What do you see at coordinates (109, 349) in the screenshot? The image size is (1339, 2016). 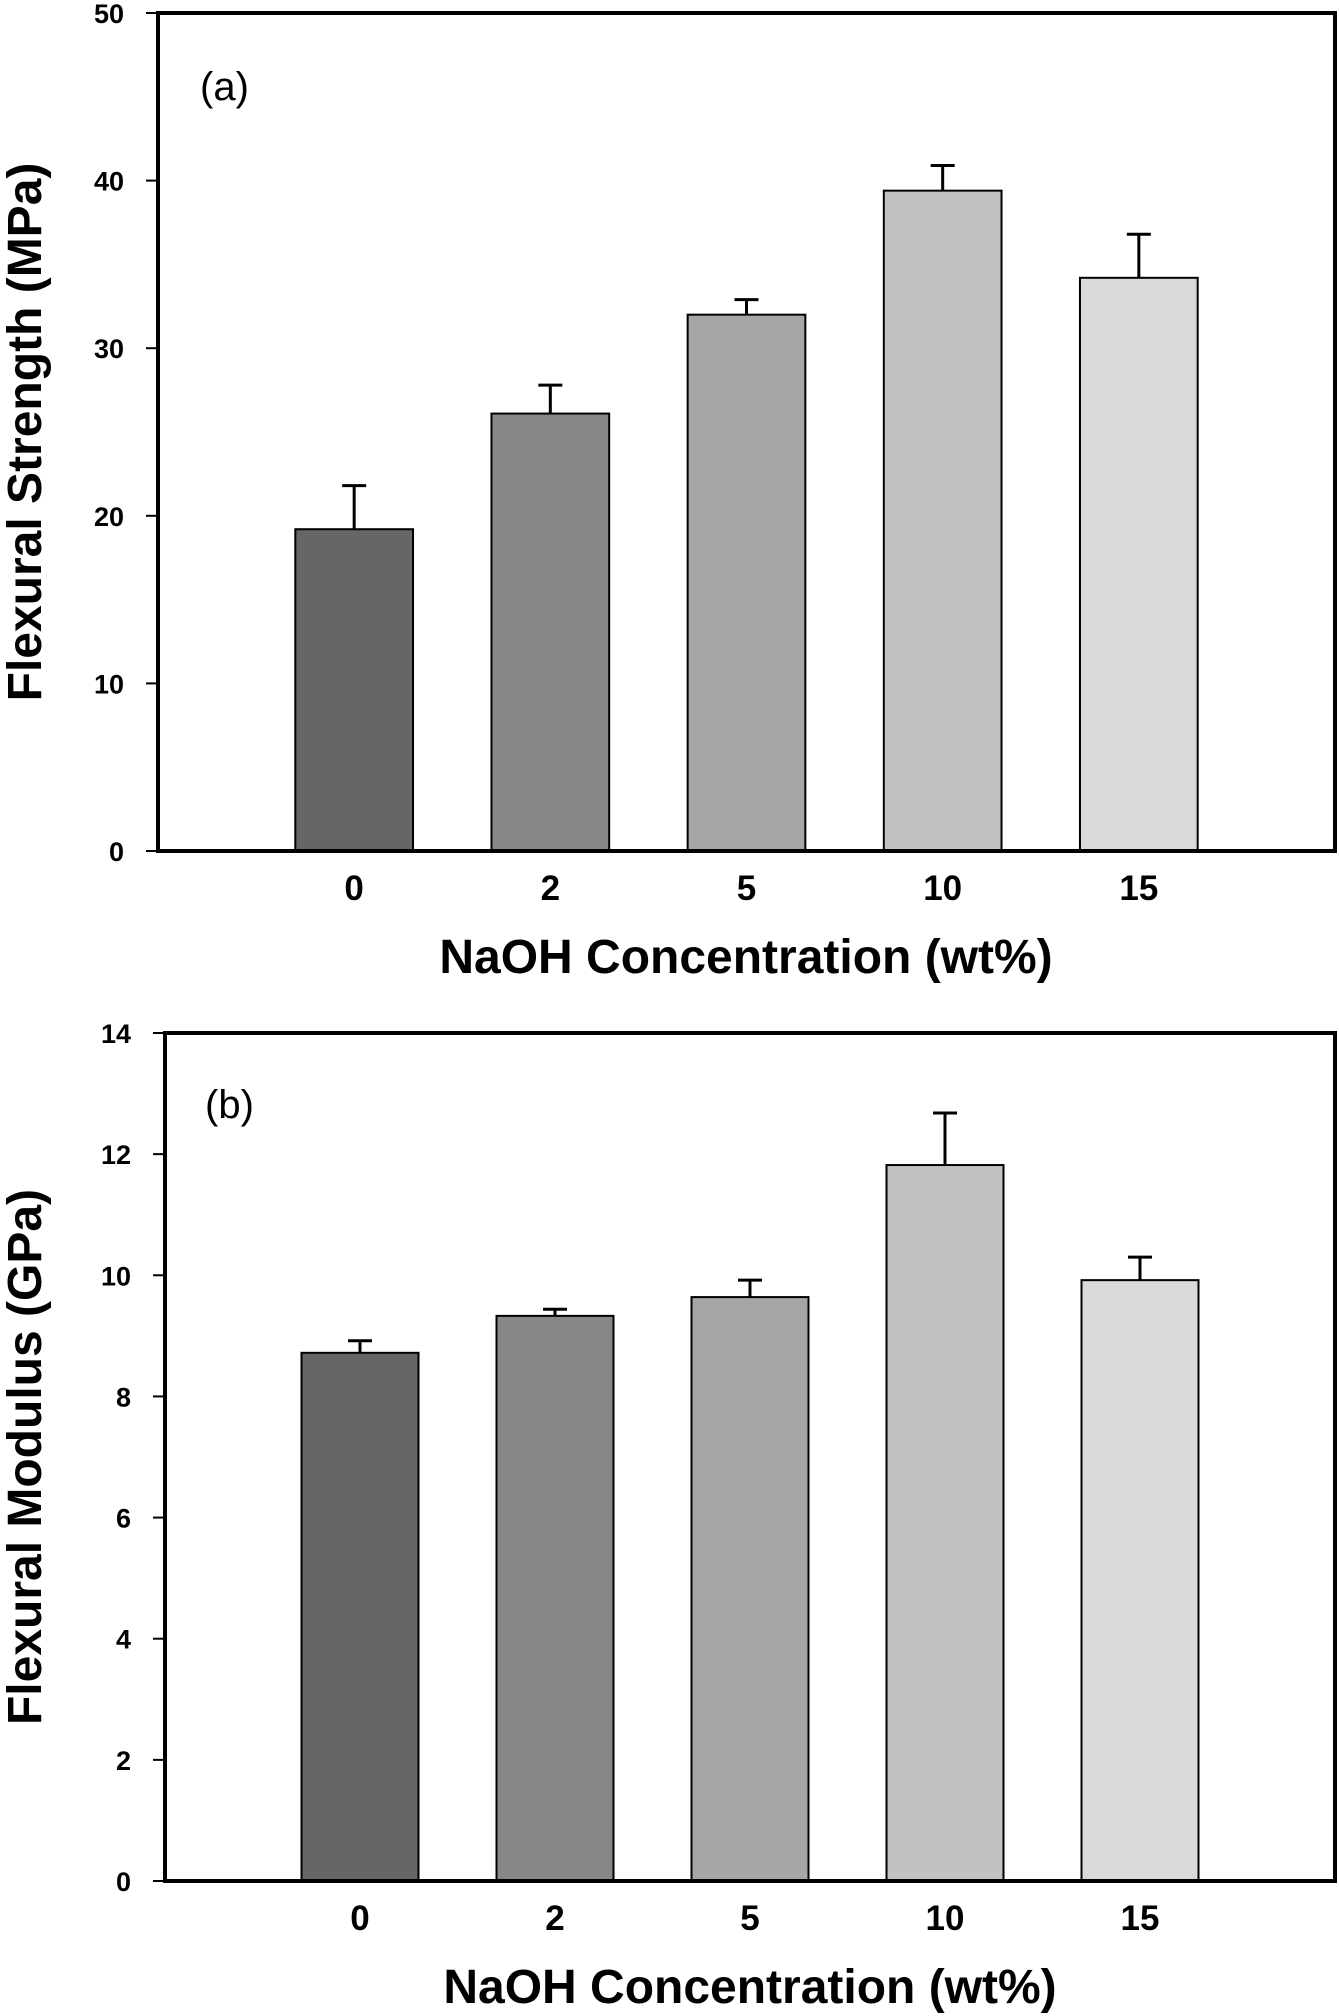 I see `y-tick-label: 30` at bounding box center [109, 349].